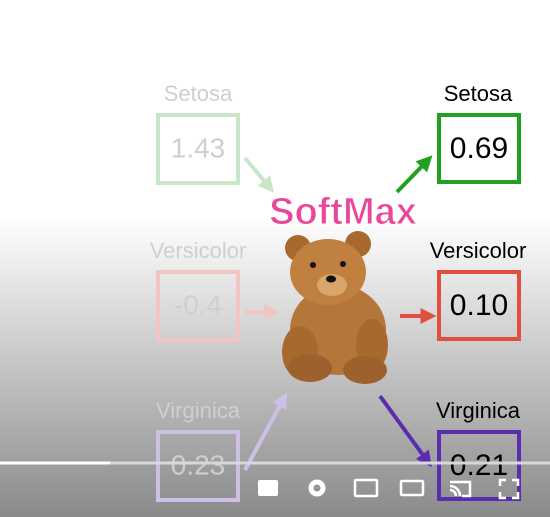 This screenshot has width=550, height=517. Describe the element at coordinates (478, 93) in the screenshot. I see `output-label: Setosa` at that location.